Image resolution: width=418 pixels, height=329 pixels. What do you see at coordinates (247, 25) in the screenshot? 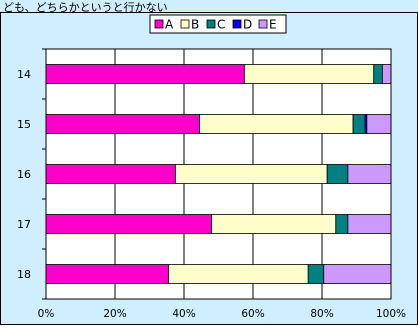
I see `legend-label-D: D` at bounding box center [247, 25].